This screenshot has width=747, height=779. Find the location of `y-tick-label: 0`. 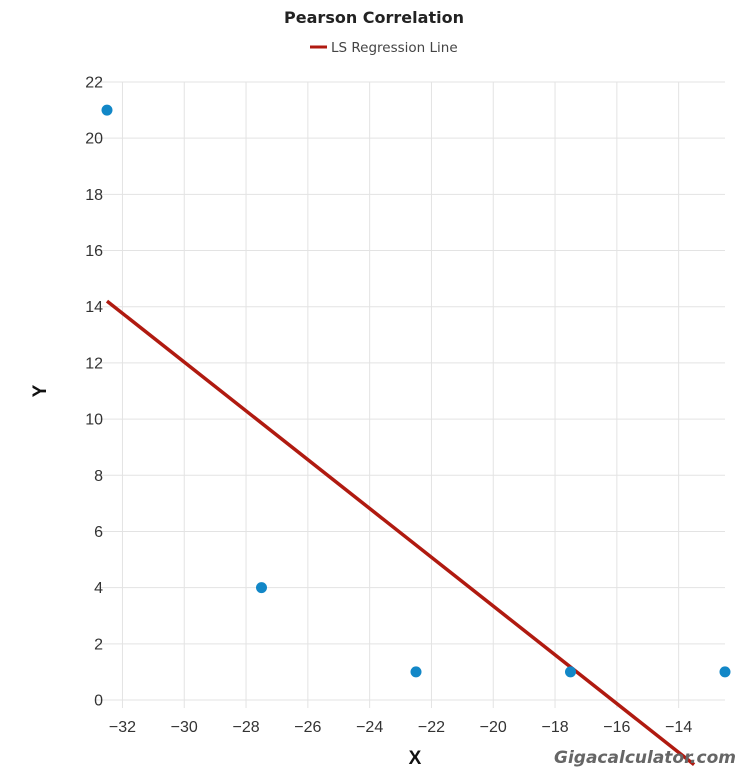

y-tick-label: 0 is located at coordinates (98, 701).